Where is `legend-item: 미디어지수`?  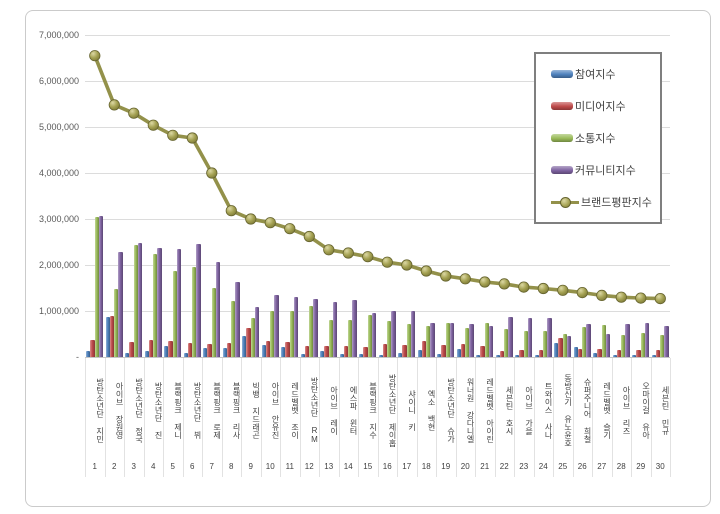 legend-item: 미디어지수 is located at coordinates (605, 106).